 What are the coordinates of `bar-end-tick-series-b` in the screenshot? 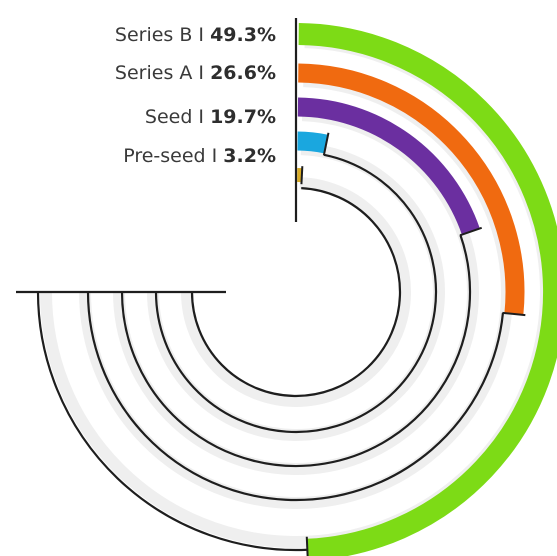 It's located at (307, 546).